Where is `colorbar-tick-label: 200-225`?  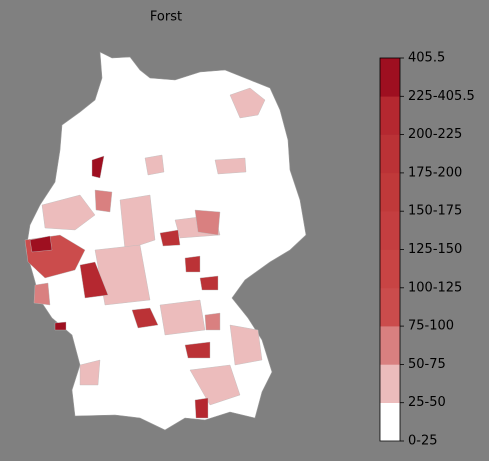 colorbar-tick-label: 200-225 is located at coordinates (435, 134).